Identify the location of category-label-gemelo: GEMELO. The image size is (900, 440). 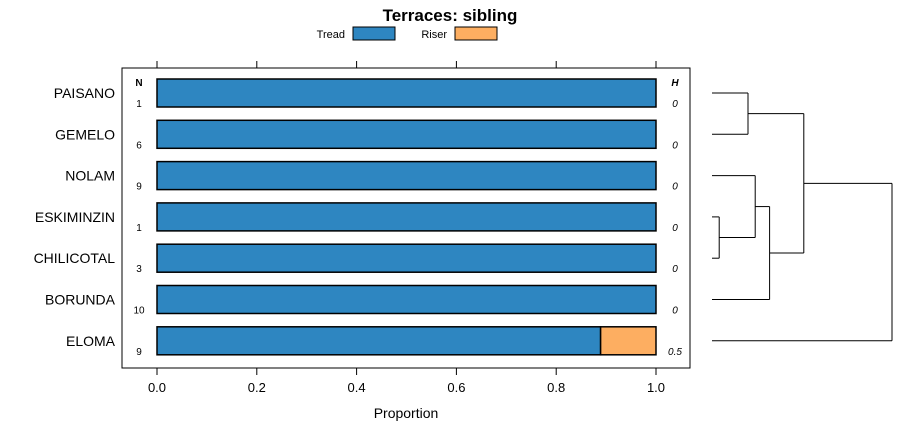
(85, 134).